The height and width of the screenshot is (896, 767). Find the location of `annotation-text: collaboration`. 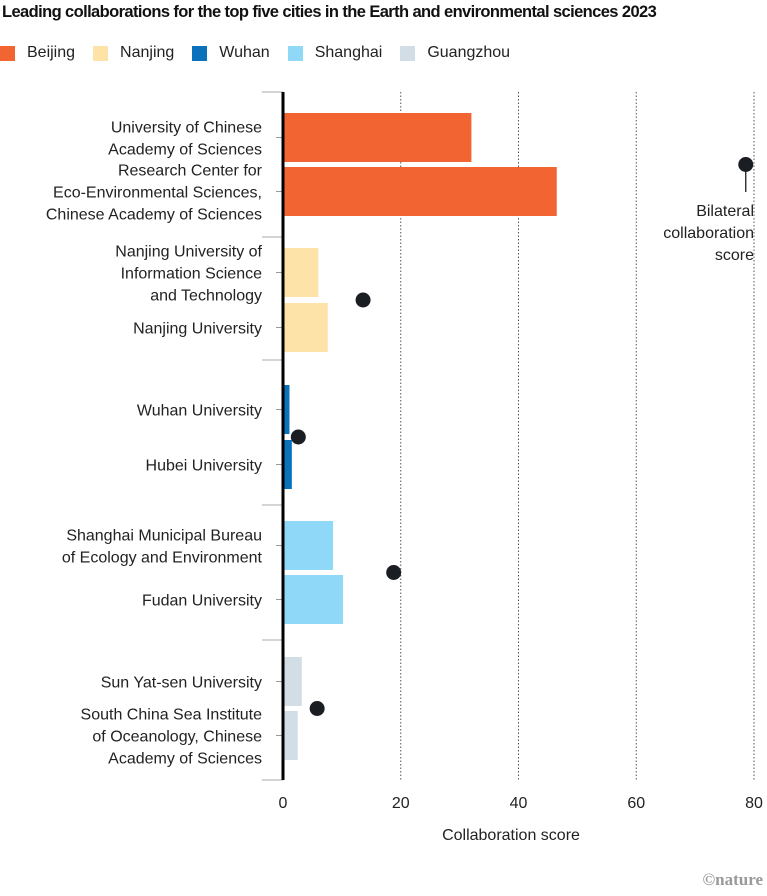

annotation-text: collaboration is located at coordinates (708, 233).